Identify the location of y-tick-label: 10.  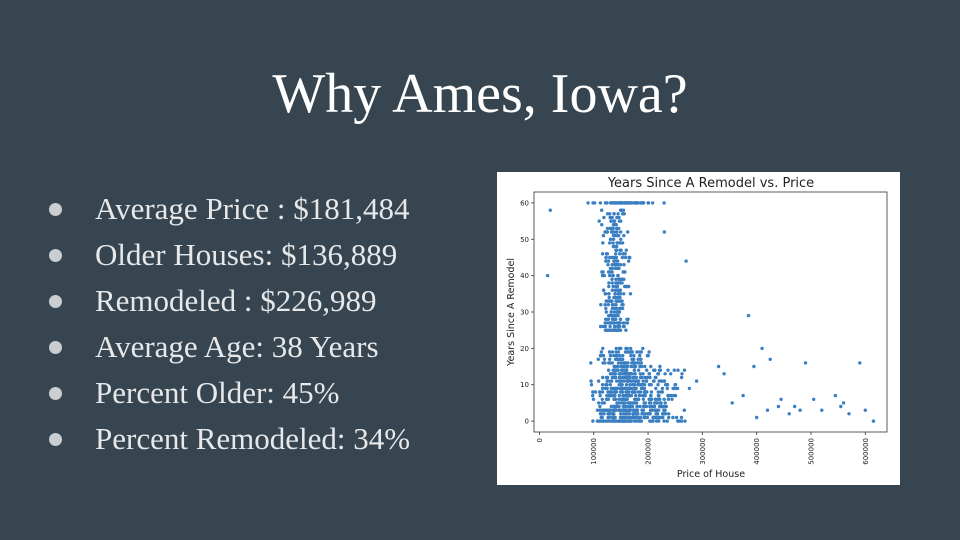
(524, 385).